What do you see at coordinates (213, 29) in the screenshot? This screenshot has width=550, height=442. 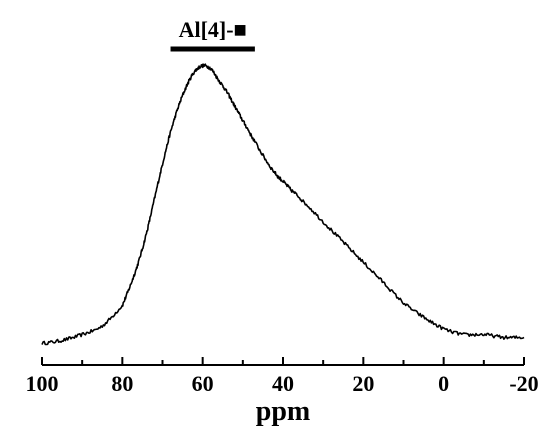 I see `annotation-label: Al[4]-■` at bounding box center [213, 29].